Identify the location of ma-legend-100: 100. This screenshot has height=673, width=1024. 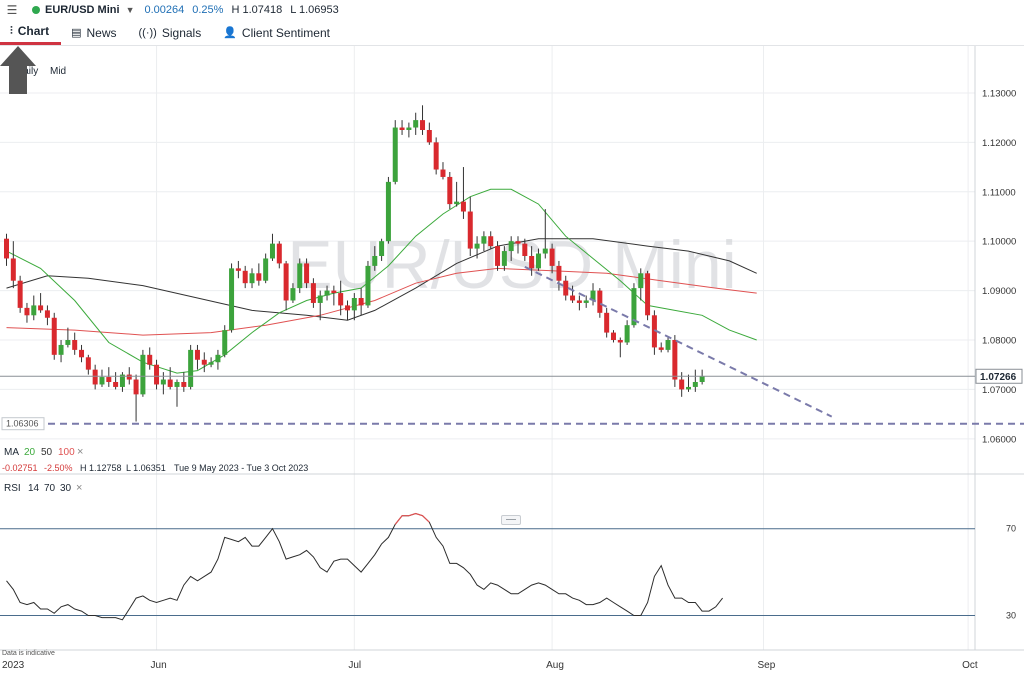
(66, 452).